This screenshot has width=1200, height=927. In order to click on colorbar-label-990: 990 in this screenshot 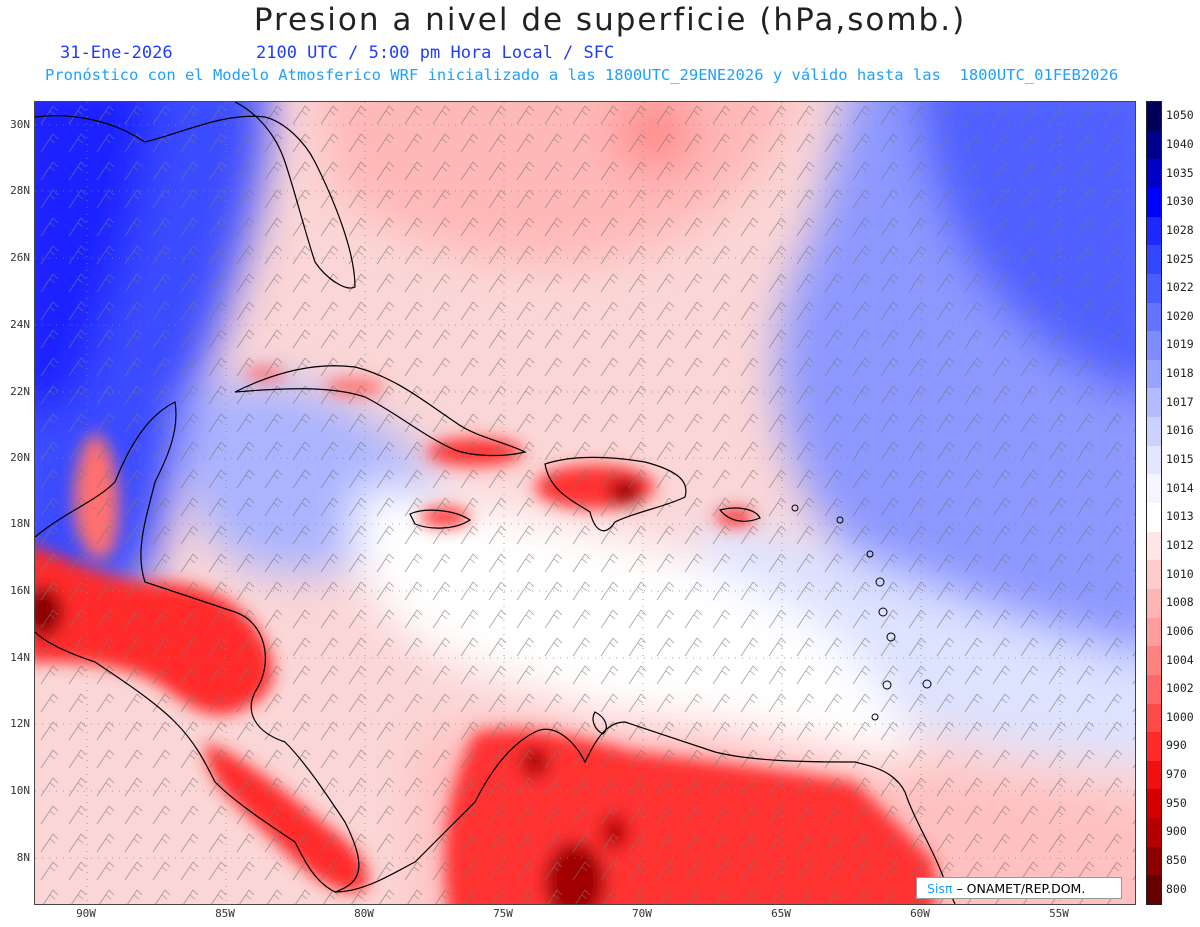, I will do `click(1176, 745)`.